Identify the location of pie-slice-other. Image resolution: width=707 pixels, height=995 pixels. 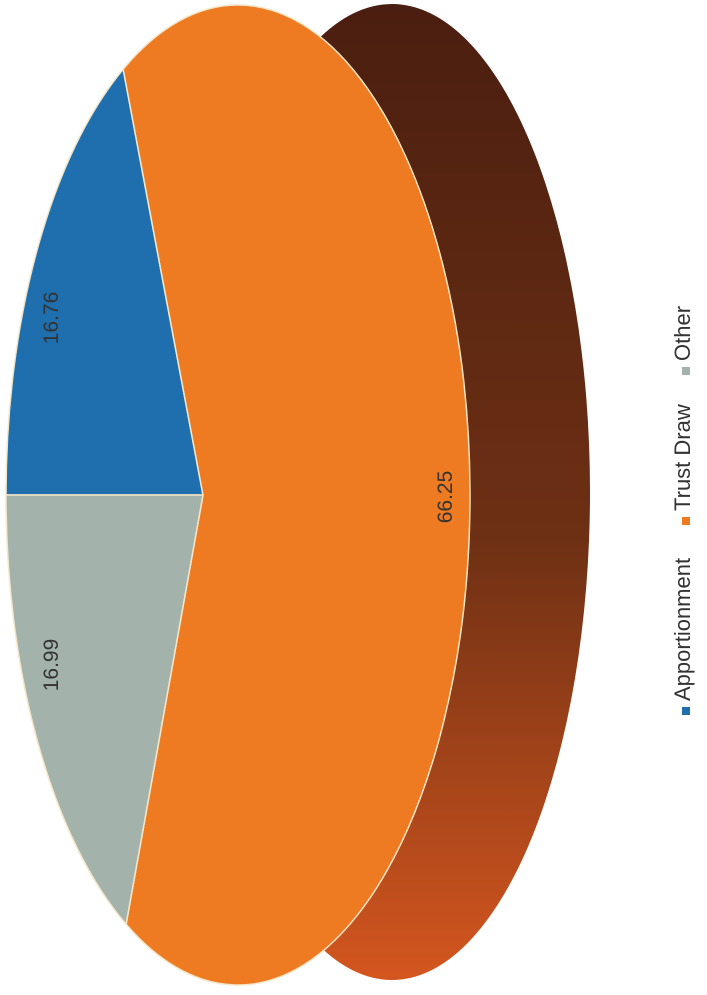
(104, 710).